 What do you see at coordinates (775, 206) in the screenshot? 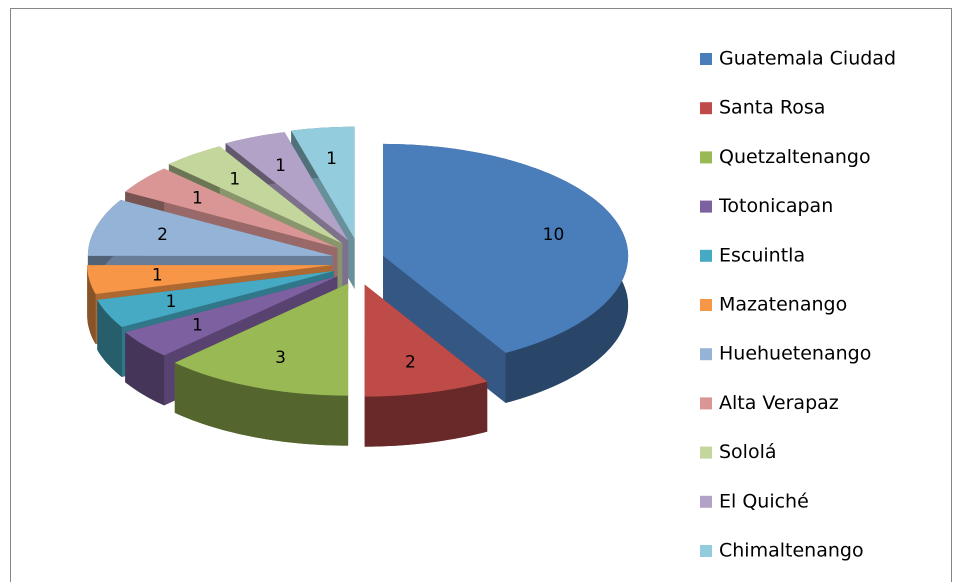
I see `legend-label: Totonicapan` at bounding box center [775, 206].